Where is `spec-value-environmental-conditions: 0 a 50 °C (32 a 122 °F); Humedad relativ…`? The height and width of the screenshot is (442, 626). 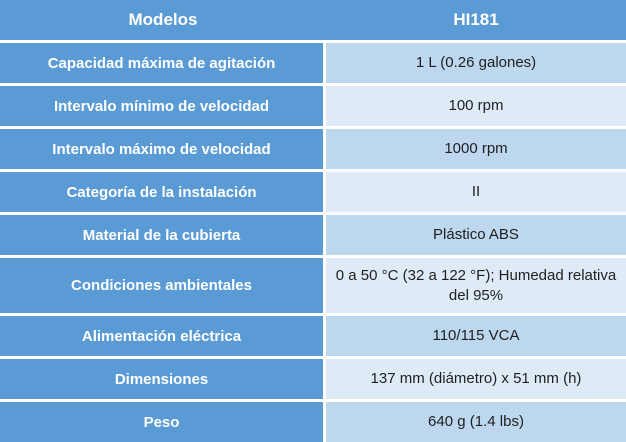
spec-value-environmental-conditions: 0 a 50 °C (32 a 122 °F); Humedad relativ… is located at coordinates (476, 285).